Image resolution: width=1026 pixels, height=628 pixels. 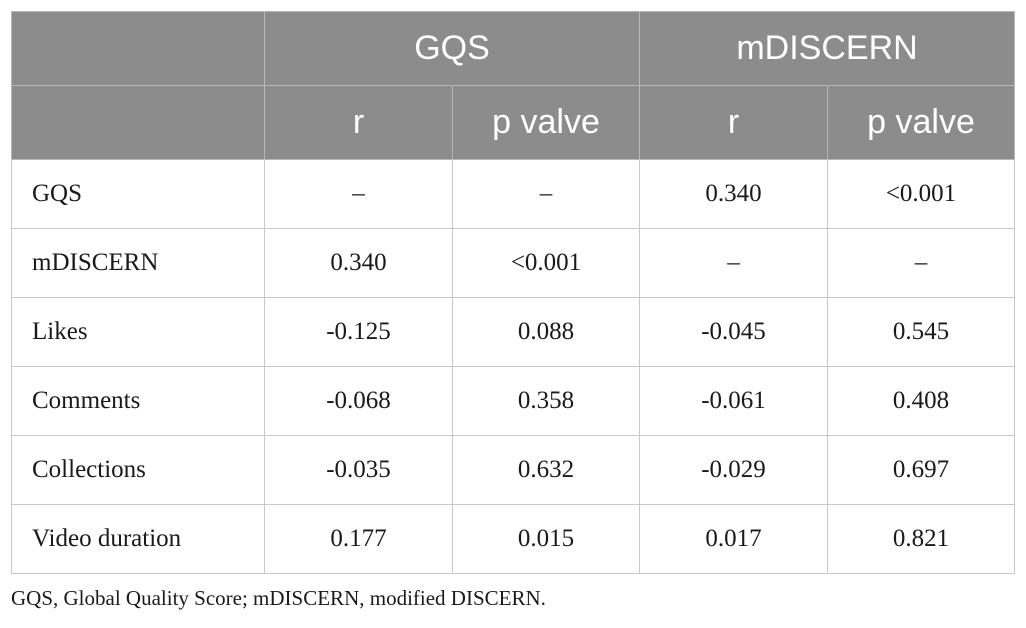 I want to click on cell-mdiscern-r: –, so click(x=734, y=263).